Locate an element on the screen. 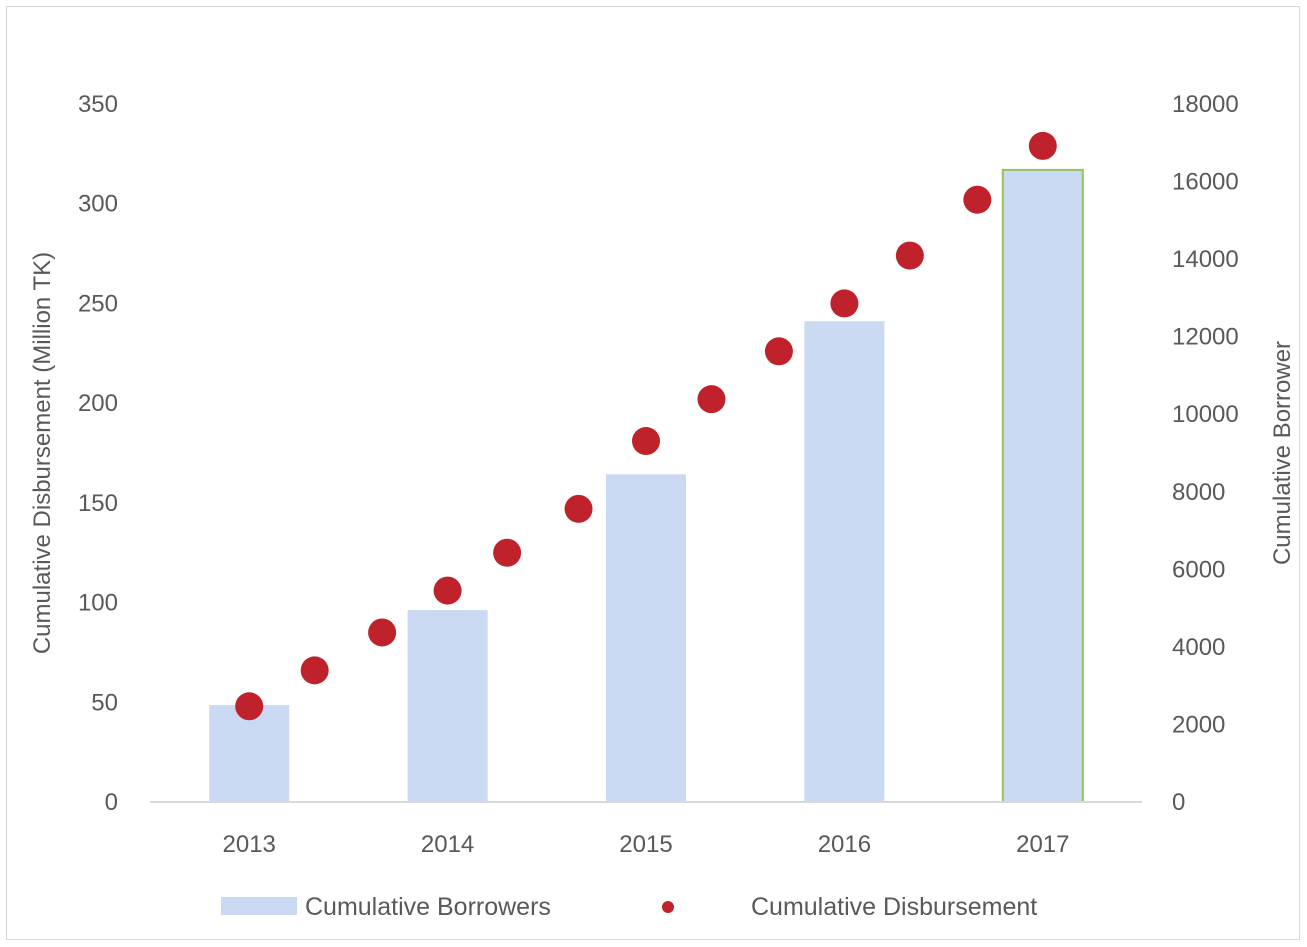  y2-axis-title: Cumulative Borrower is located at coordinates (1282, 453).